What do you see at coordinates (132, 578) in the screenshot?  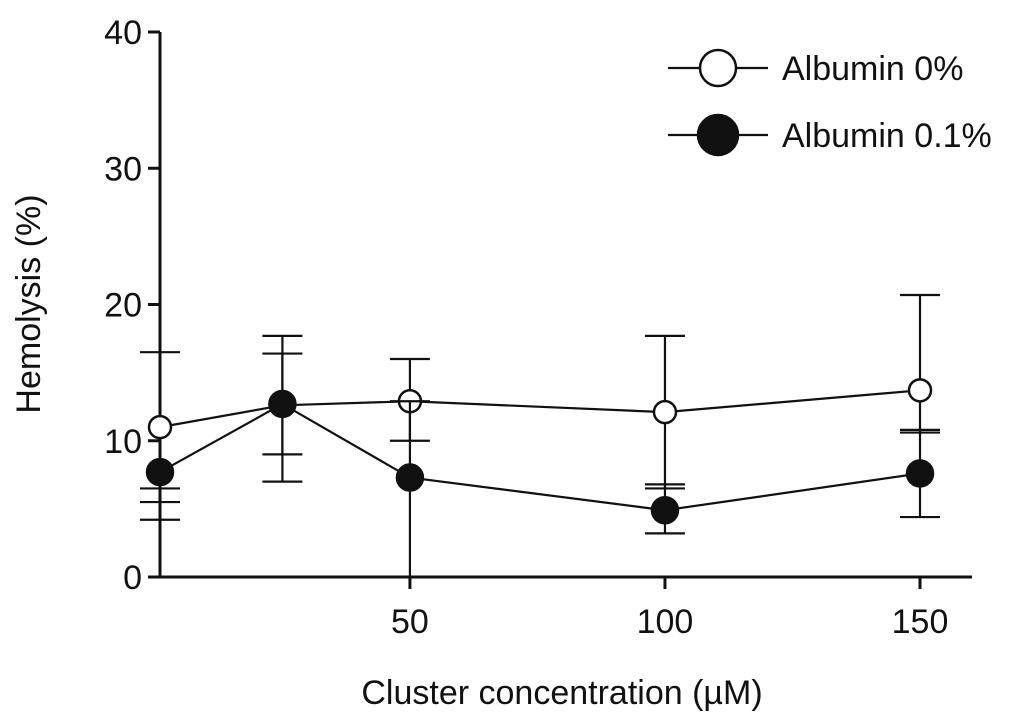 I see `y-tick-label: 0` at bounding box center [132, 578].